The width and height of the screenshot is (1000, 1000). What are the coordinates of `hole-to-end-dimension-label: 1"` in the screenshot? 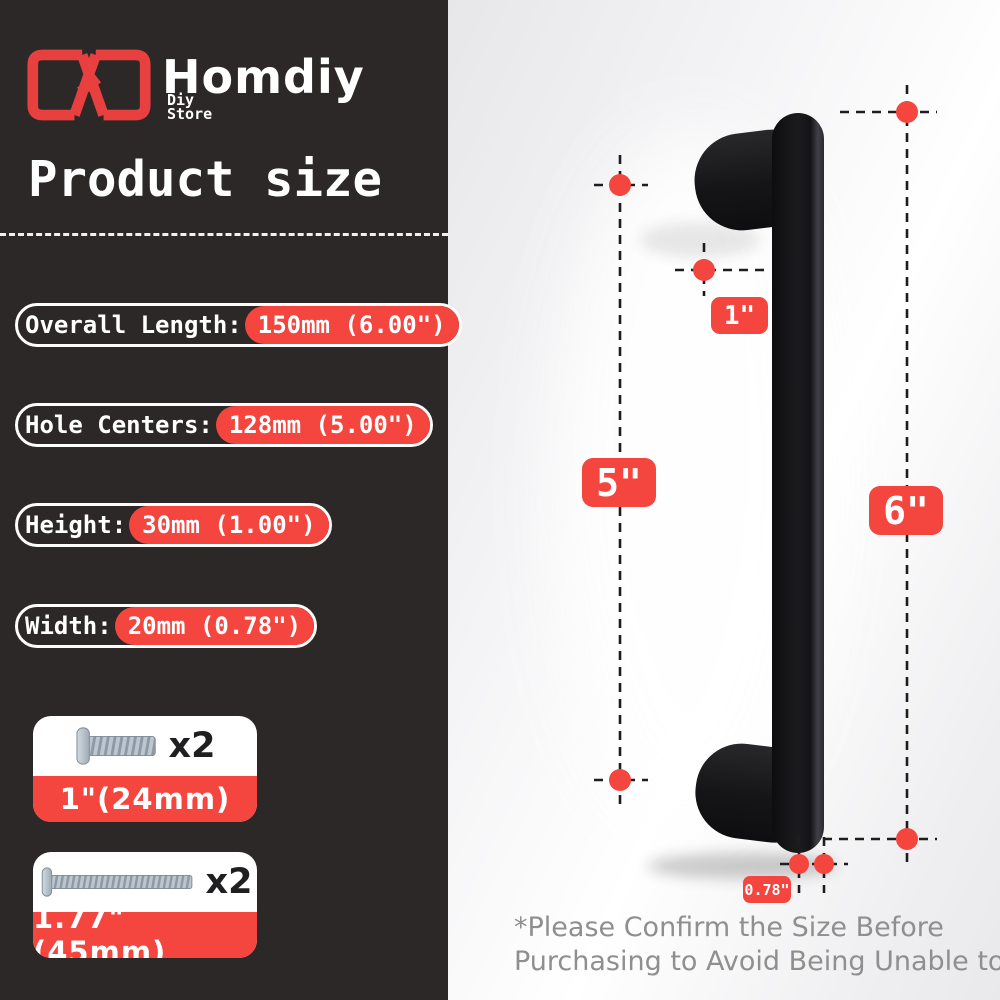 It's located at (739, 315).